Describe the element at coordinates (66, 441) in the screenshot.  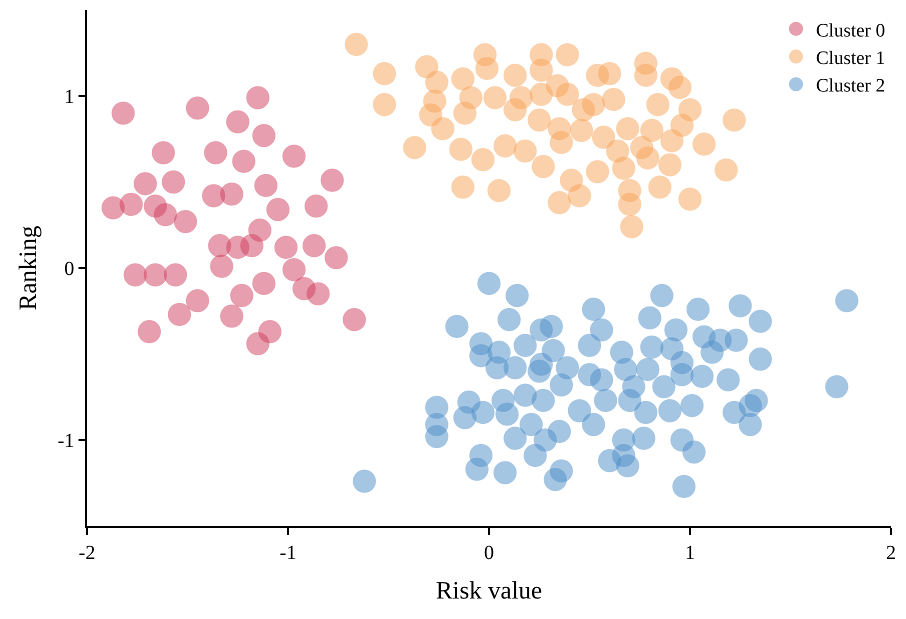
I see `y-tick-label: -1` at that location.